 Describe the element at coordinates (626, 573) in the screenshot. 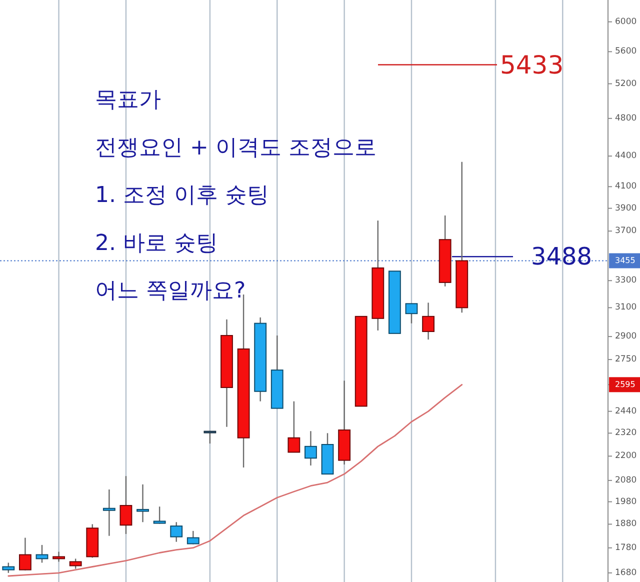

I see `y-tick-label: 1680` at that location.